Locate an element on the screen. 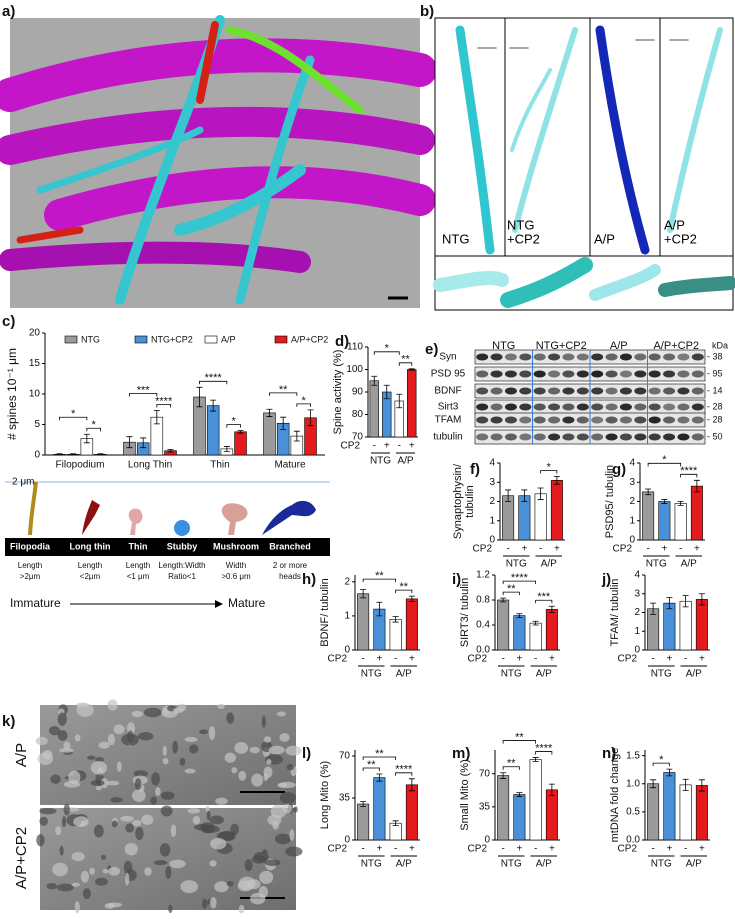 This screenshot has height=919, width=735. y-axis-label: tubulin is located at coordinates (470, 501).